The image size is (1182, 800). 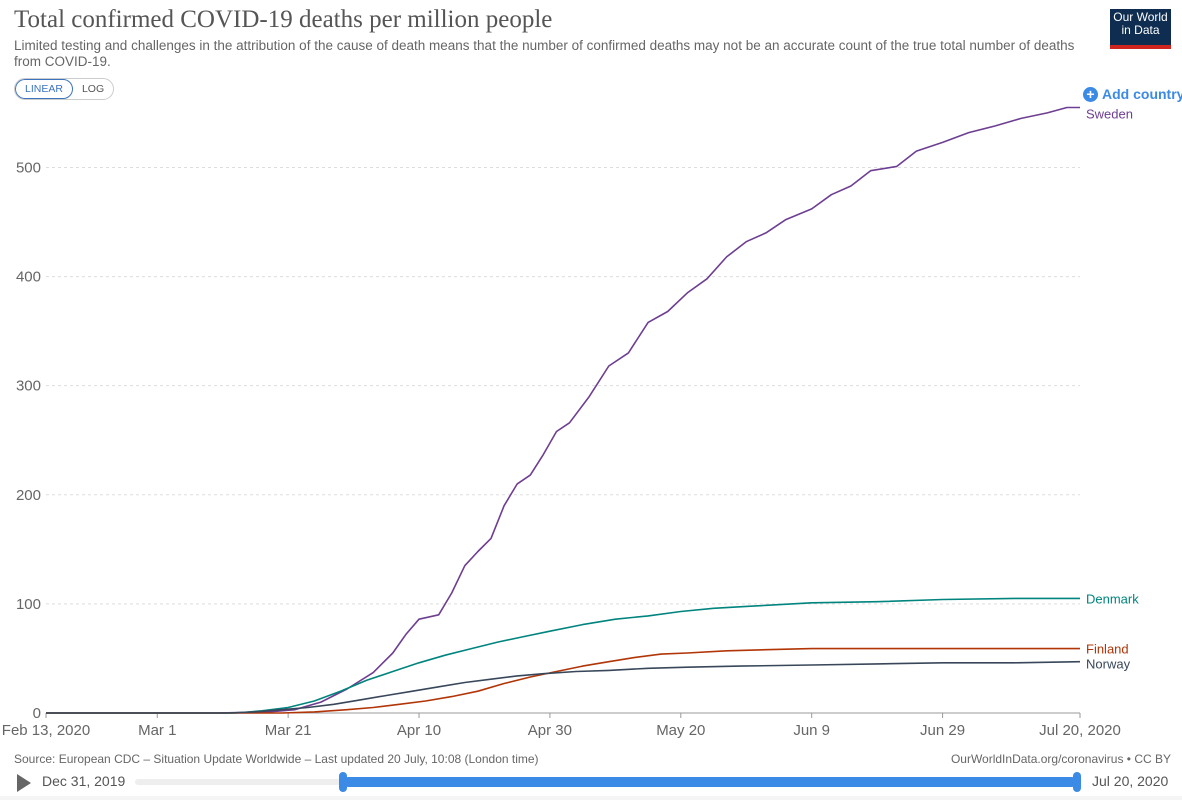 I want to click on series-label-finland: Finland, so click(x=1107, y=649).